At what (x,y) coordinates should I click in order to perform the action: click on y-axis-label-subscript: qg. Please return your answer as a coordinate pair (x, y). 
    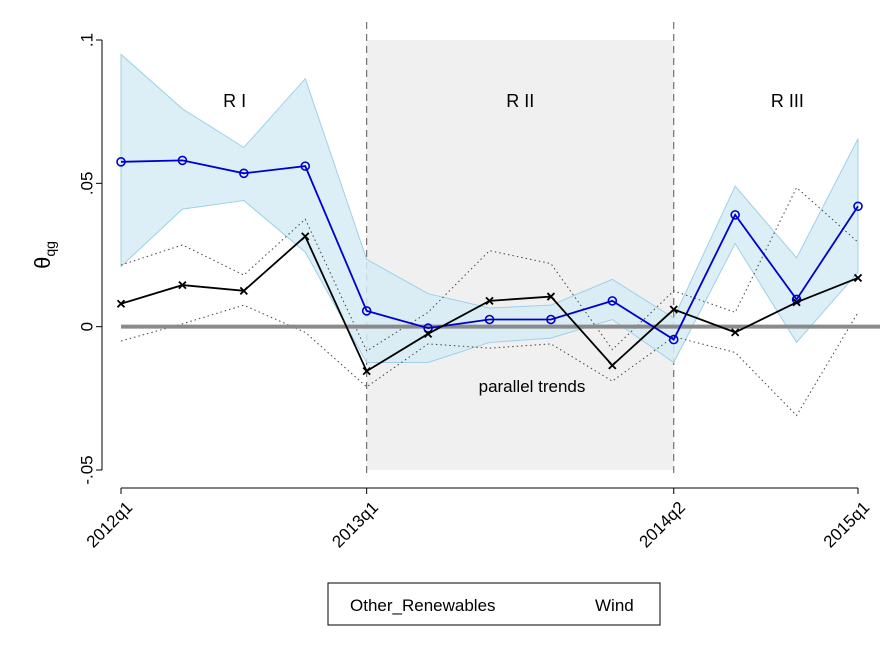
    Looking at the image, I should click on (50, 249).